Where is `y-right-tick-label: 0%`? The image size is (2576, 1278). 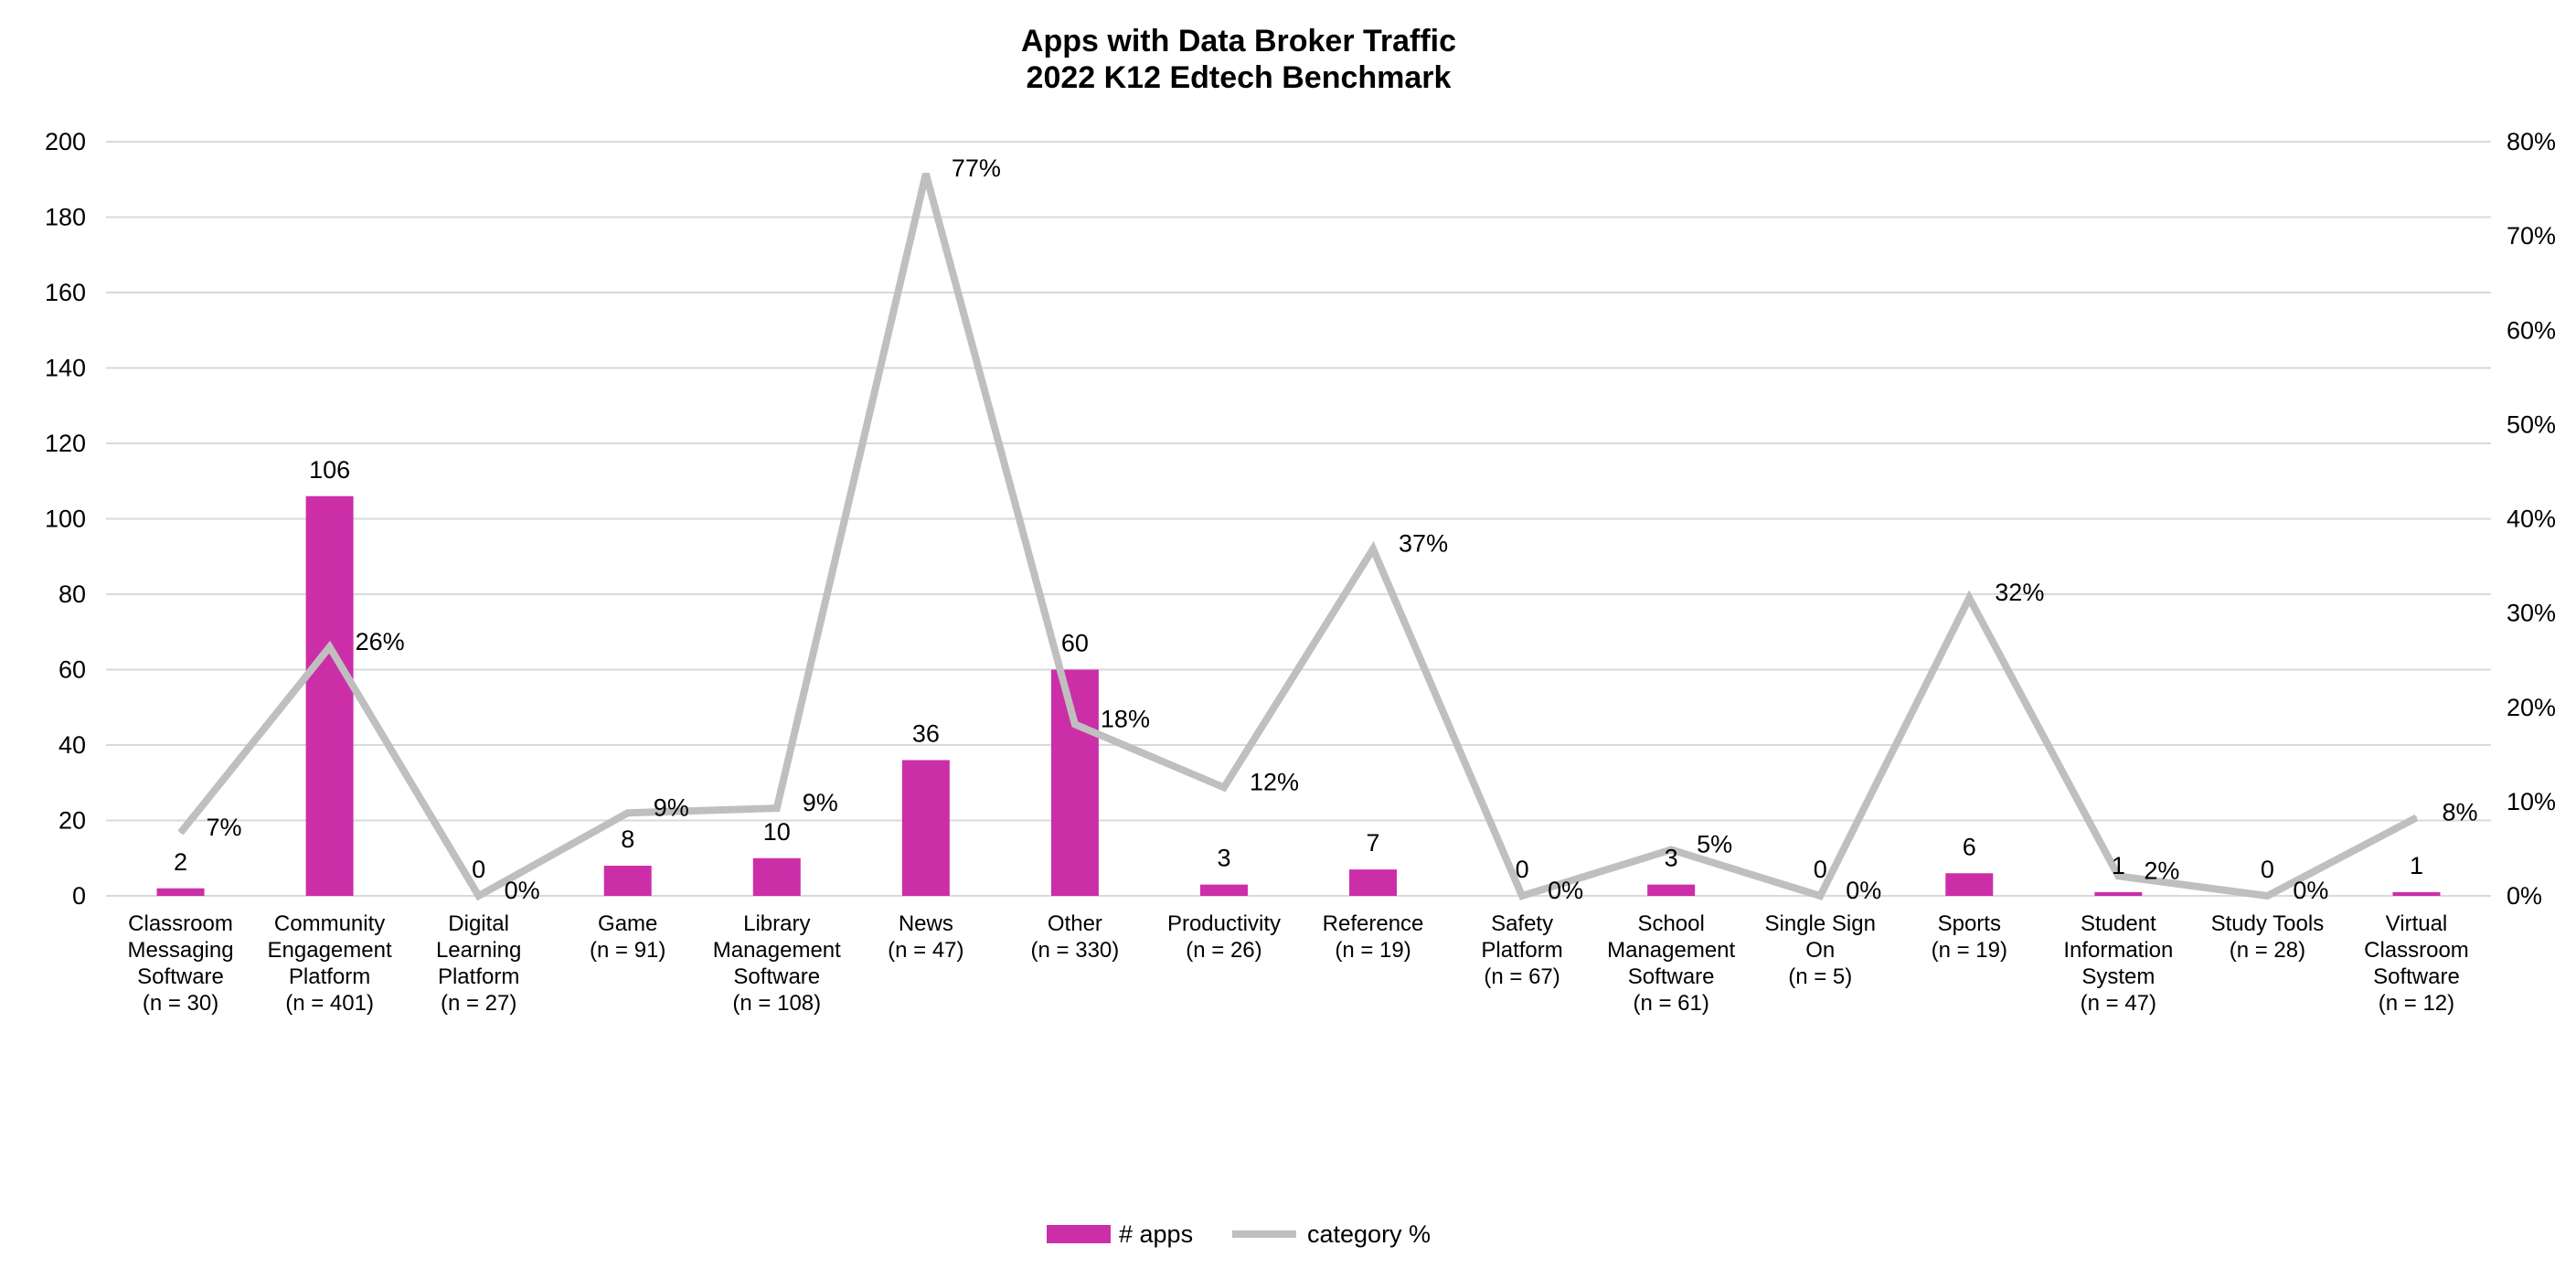 y-right-tick-label: 0% is located at coordinates (2524, 896).